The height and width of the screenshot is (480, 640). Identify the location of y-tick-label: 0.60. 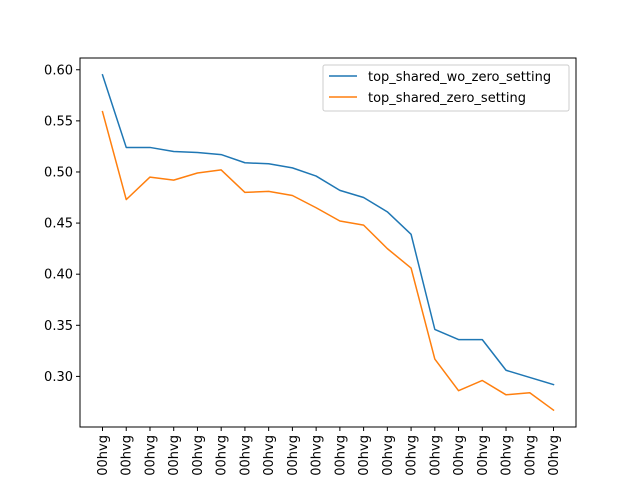
(58, 70).